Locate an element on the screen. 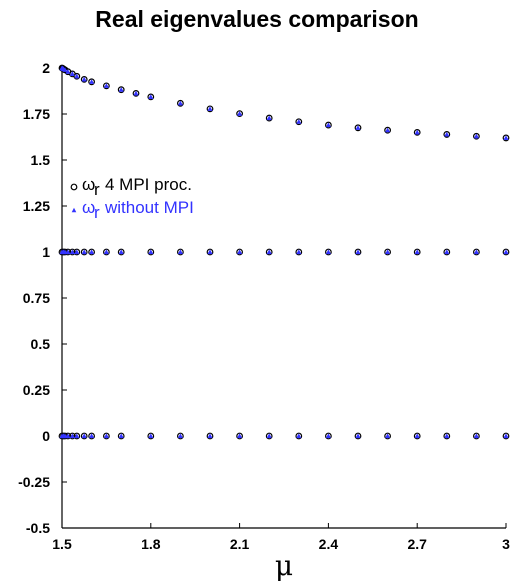 This screenshot has width=514, height=582. x-tick-label: 1.5 is located at coordinates (62, 544).